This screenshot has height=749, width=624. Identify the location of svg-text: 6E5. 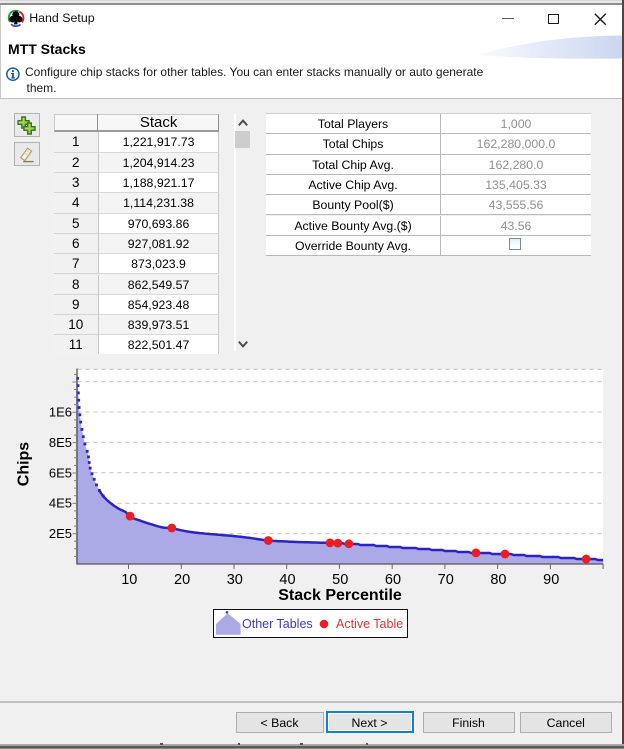
(60, 472).